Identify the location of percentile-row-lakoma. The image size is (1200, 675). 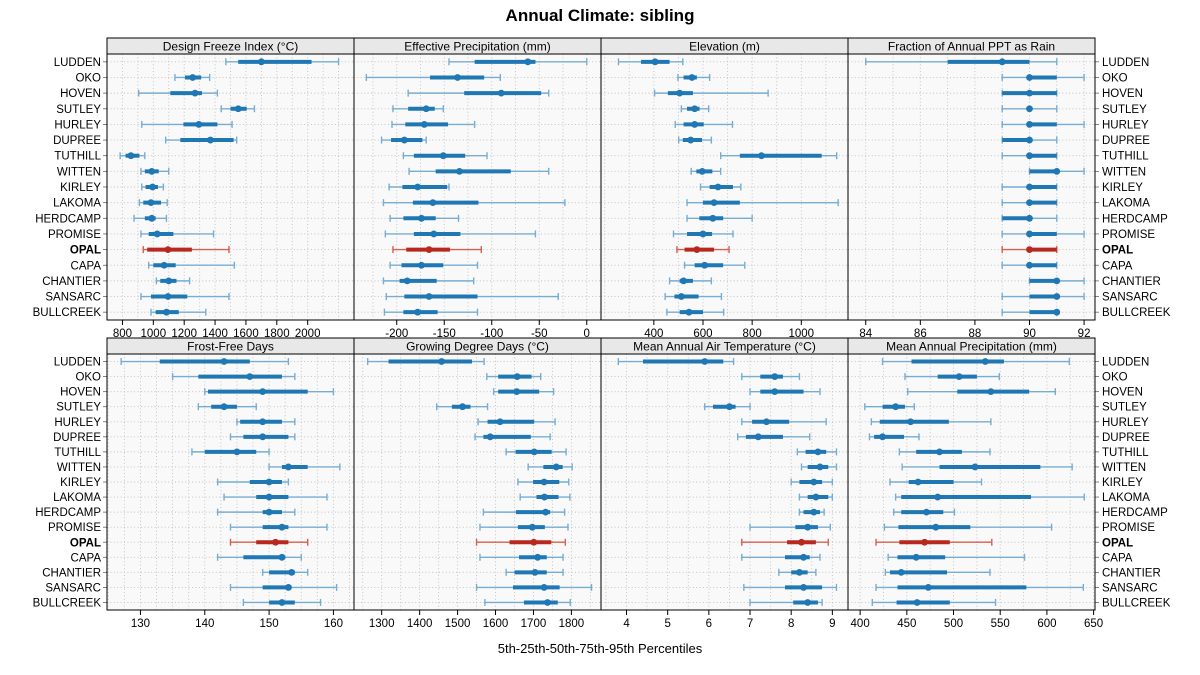
(474, 203).